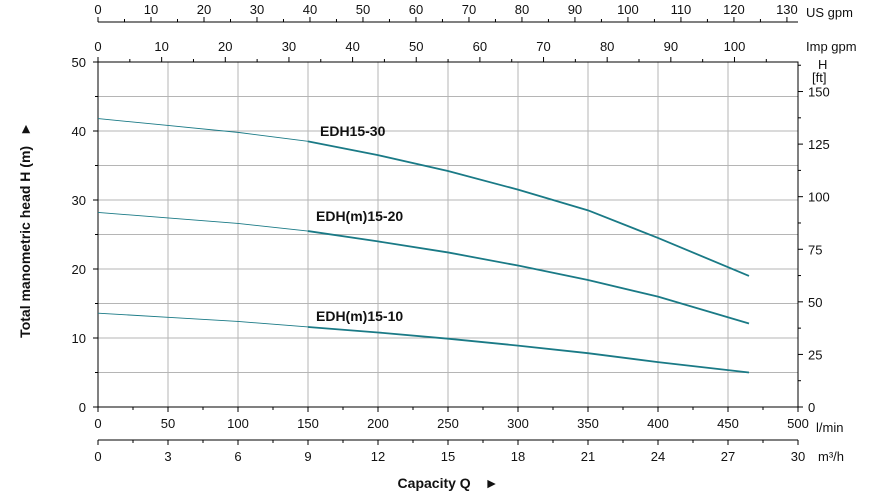 The height and width of the screenshot is (495, 888). I want to click on x-axis-title-text: Capacity Q, so click(434, 483).